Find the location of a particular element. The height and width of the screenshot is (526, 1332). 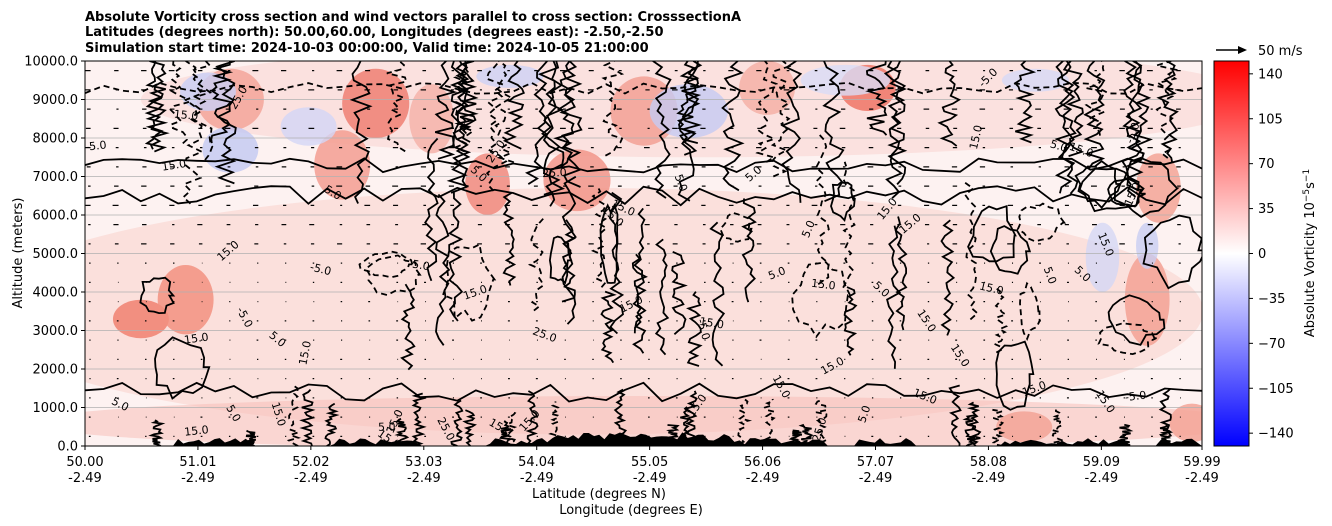

y-tick-label: 4000.0 is located at coordinates (56, 293).